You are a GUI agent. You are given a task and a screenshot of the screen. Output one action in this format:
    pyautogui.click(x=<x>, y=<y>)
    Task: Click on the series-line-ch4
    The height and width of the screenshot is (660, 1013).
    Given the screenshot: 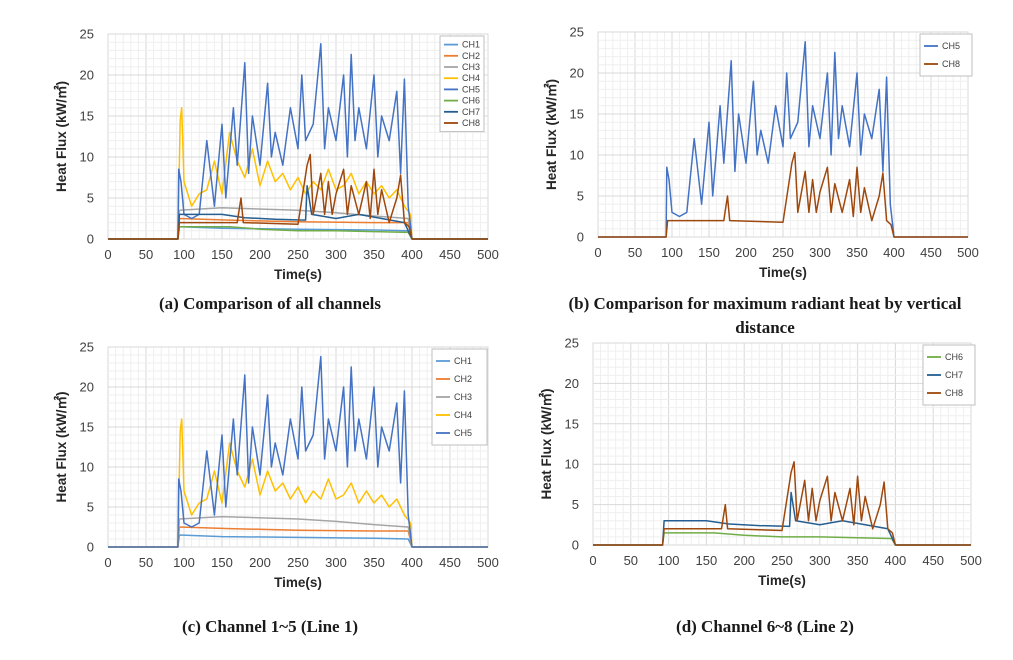 What is the action you would take?
    pyautogui.click(x=298, y=173)
    